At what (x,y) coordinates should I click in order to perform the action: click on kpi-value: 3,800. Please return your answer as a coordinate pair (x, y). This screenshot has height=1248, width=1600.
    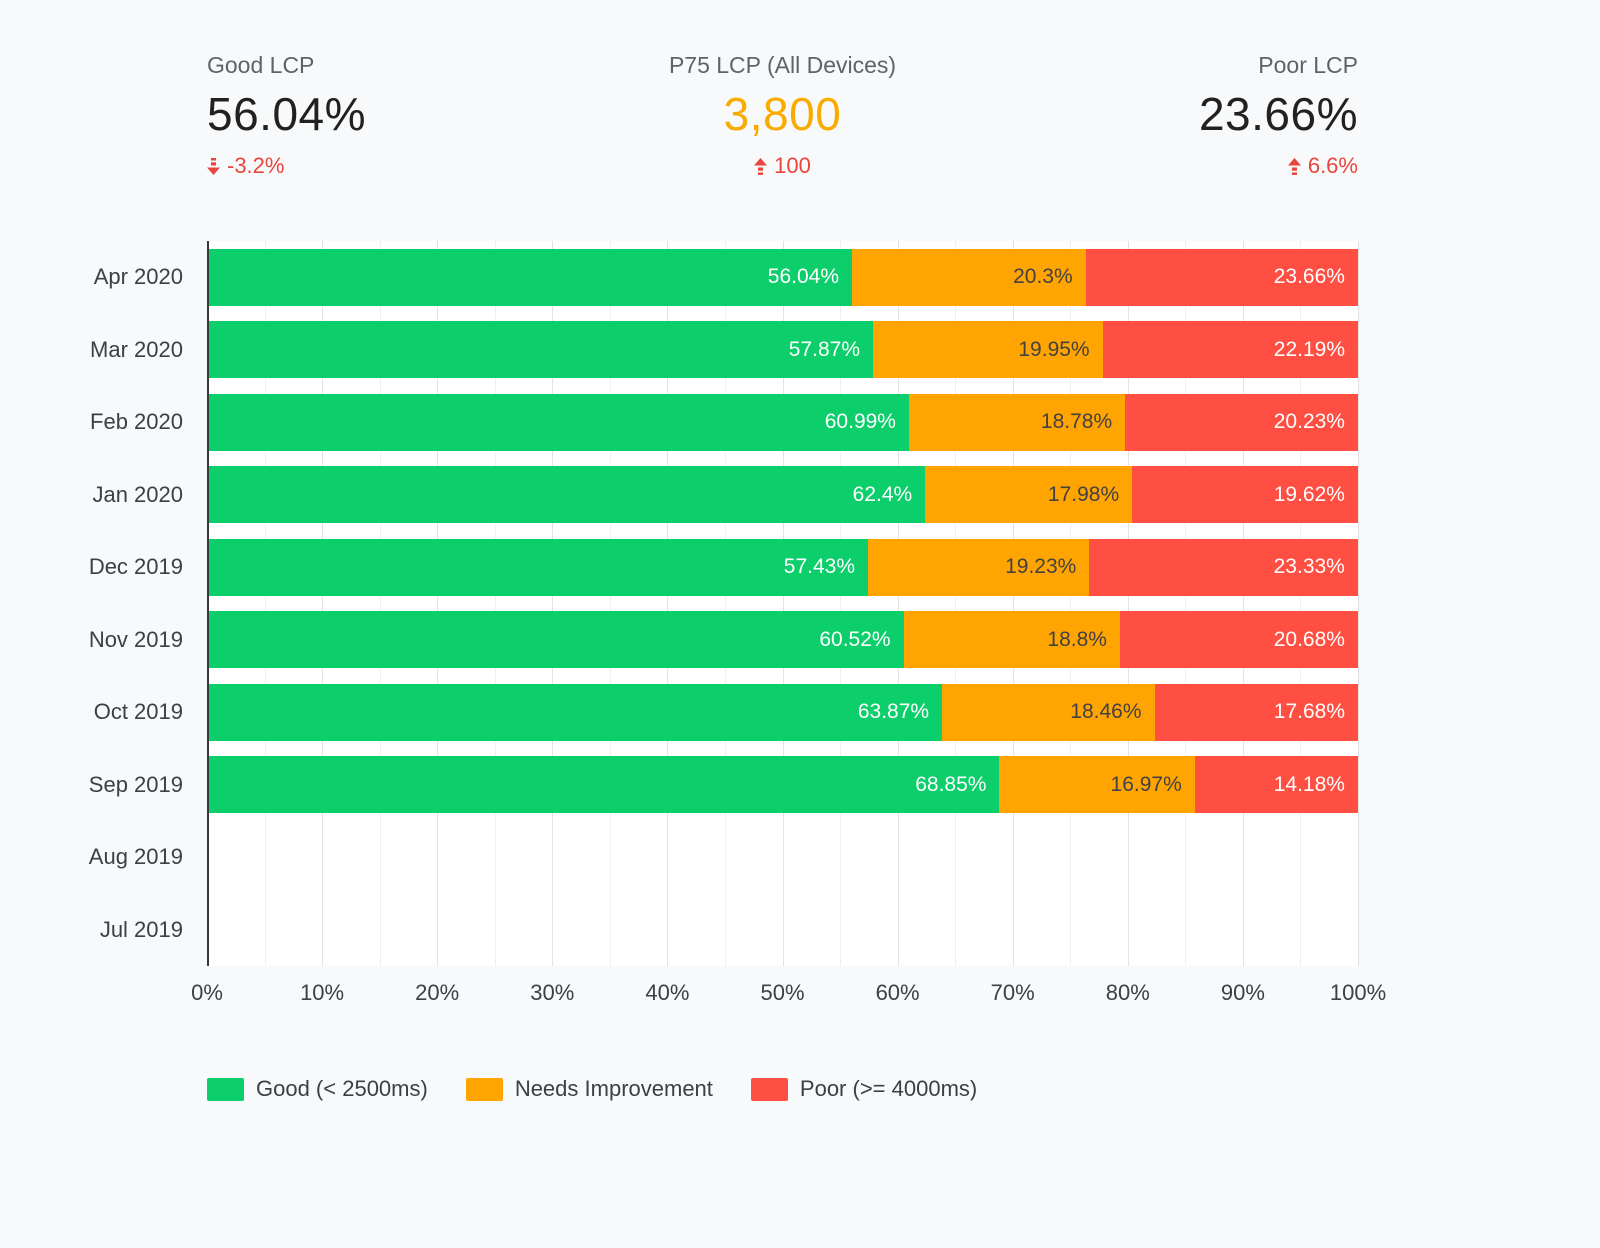
    Looking at the image, I should click on (782, 114).